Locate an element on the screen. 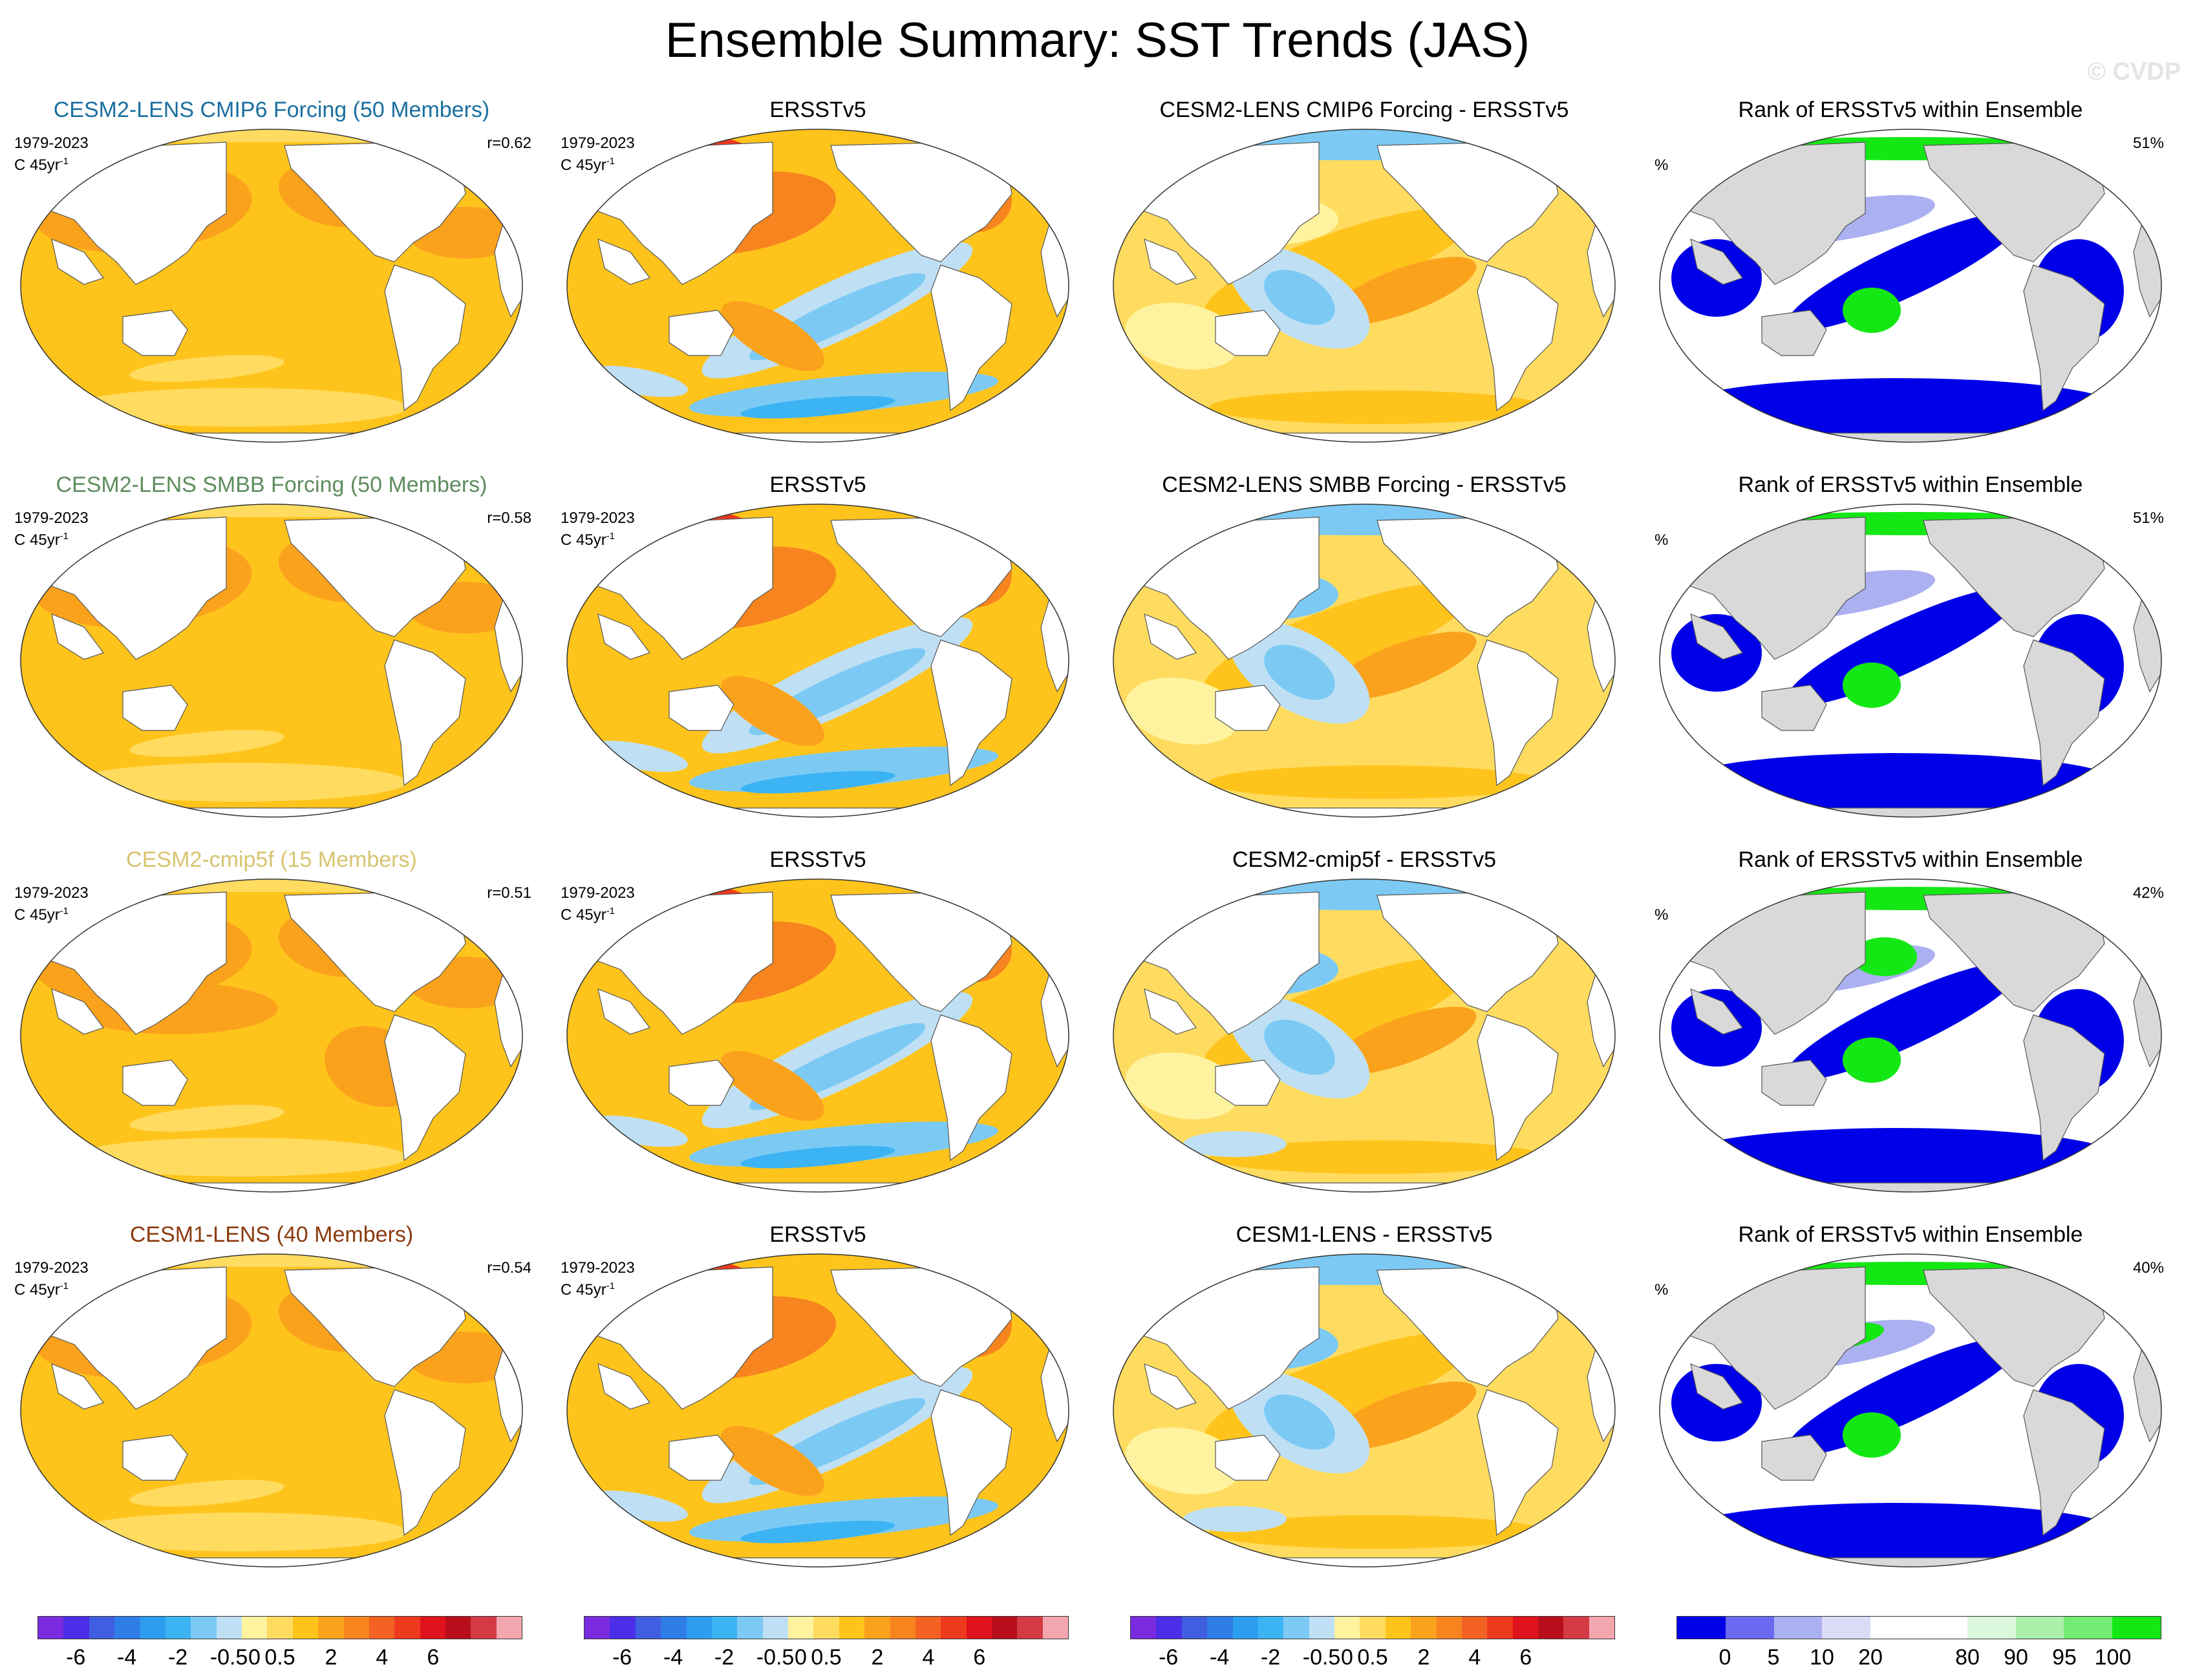 This screenshot has height=1680, width=2195. map-panel-rank: Rank of ERSSTv5 within Ensemble% 51% is located at coordinates (1910, 653).